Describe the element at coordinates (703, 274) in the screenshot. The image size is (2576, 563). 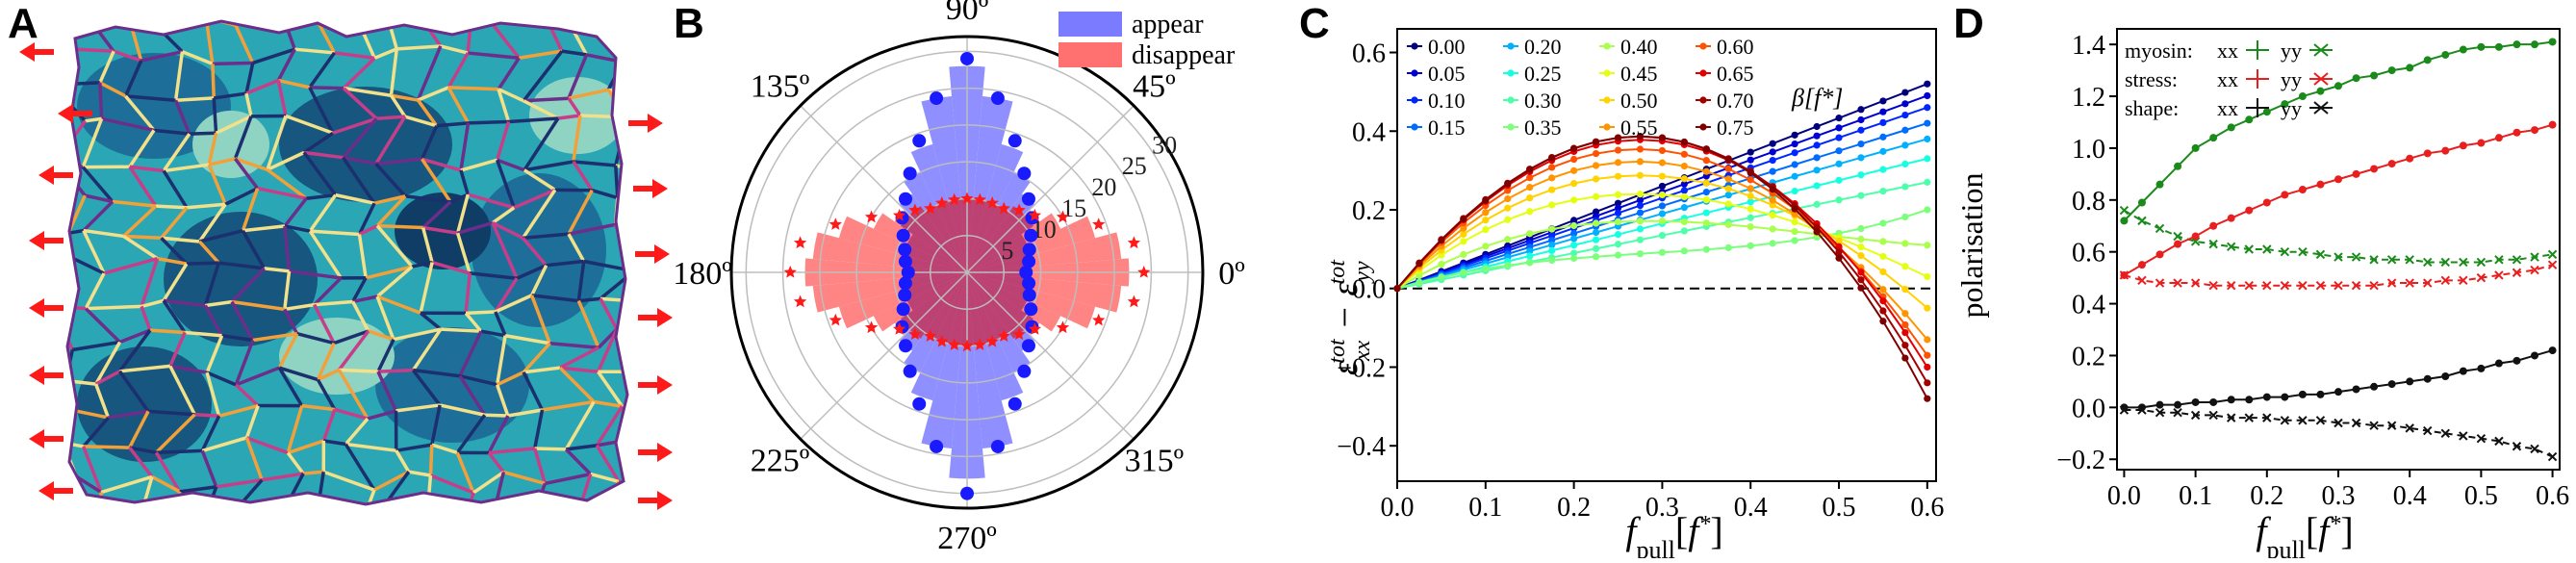
I see `angle-label: 180º` at that location.